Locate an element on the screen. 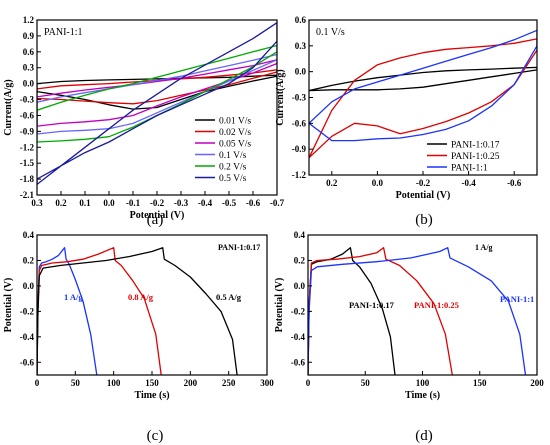 Image resolution: width=550 pixels, height=445 pixels. panel-2-y-tick-label: -0.6 is located at coordinates (299, 123).